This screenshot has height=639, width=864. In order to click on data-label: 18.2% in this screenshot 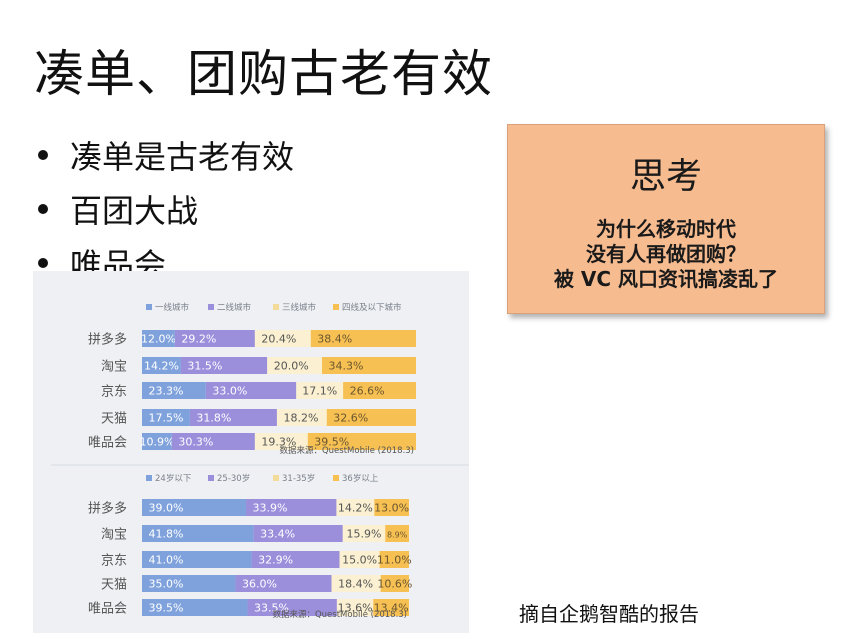, I will do `click(300, 418)`.